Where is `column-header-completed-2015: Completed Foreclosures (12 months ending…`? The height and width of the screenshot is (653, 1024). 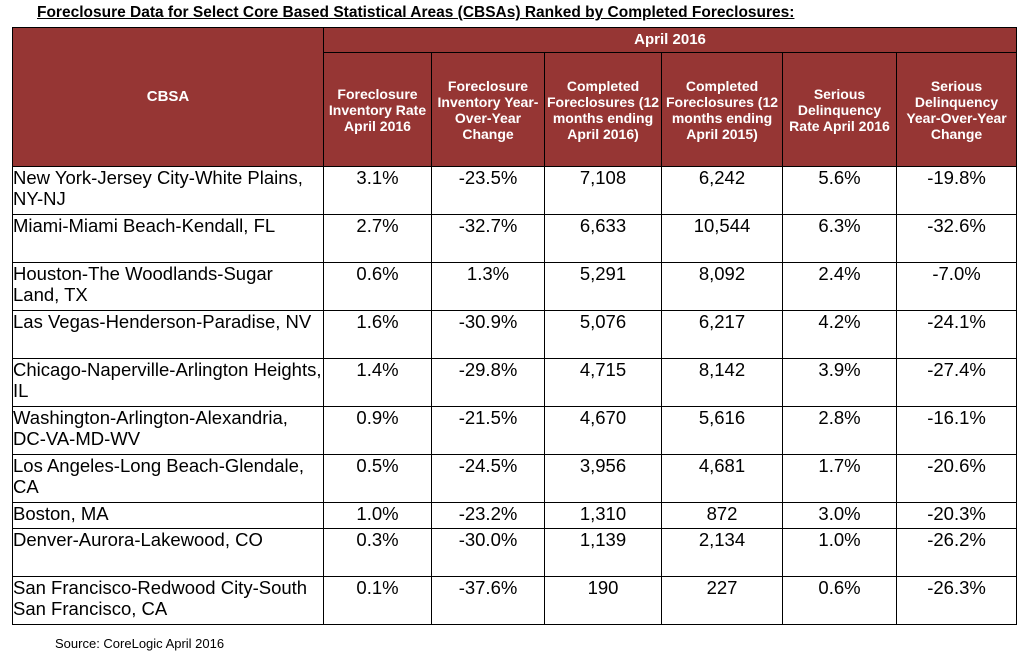 column-header-completed-2015: Completed Foreclosures (12 months ending… is located at coordinates (722, 109).